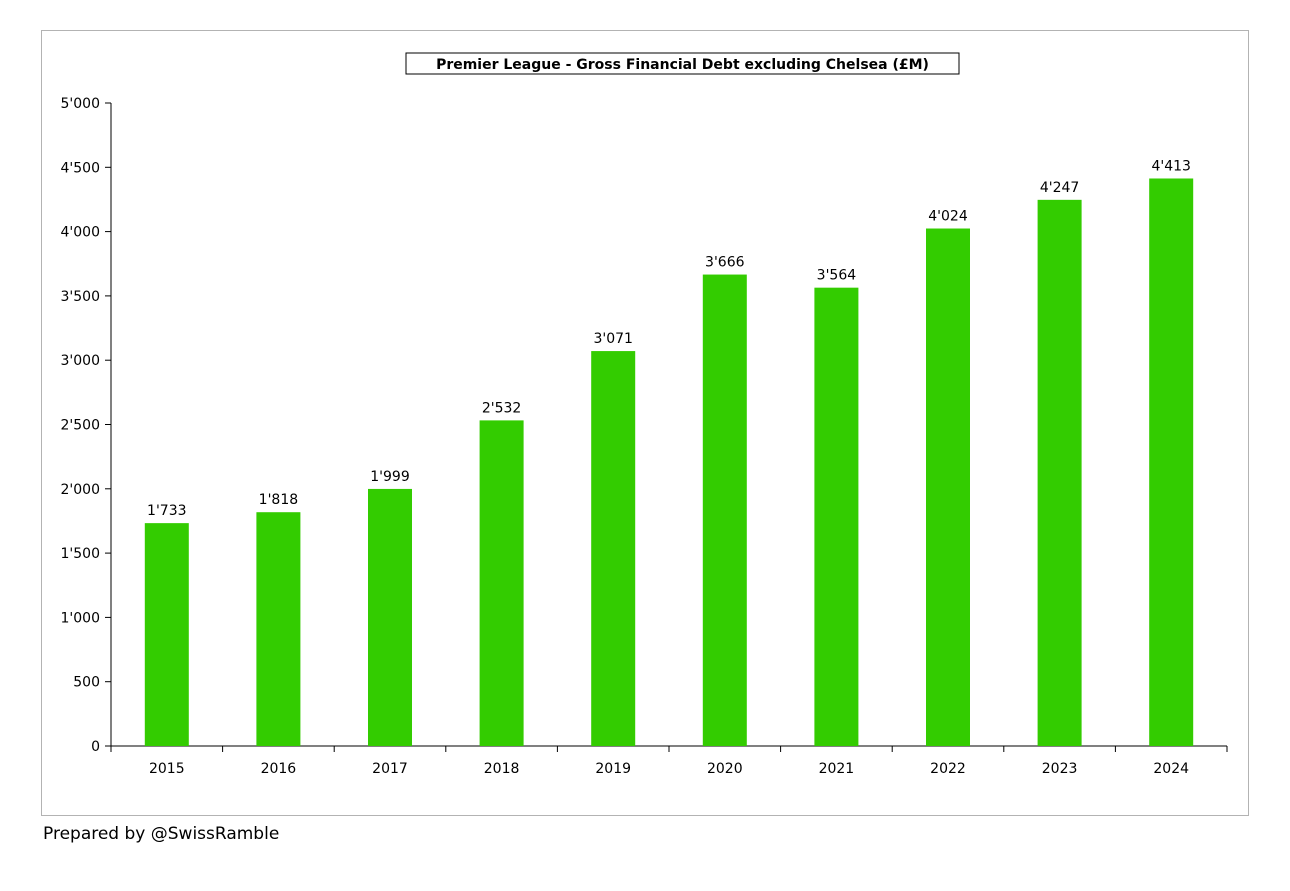  Describe the element at coordinates (80, 104) in the screenshot. I see `y-tick-label: 5'000` at that location.